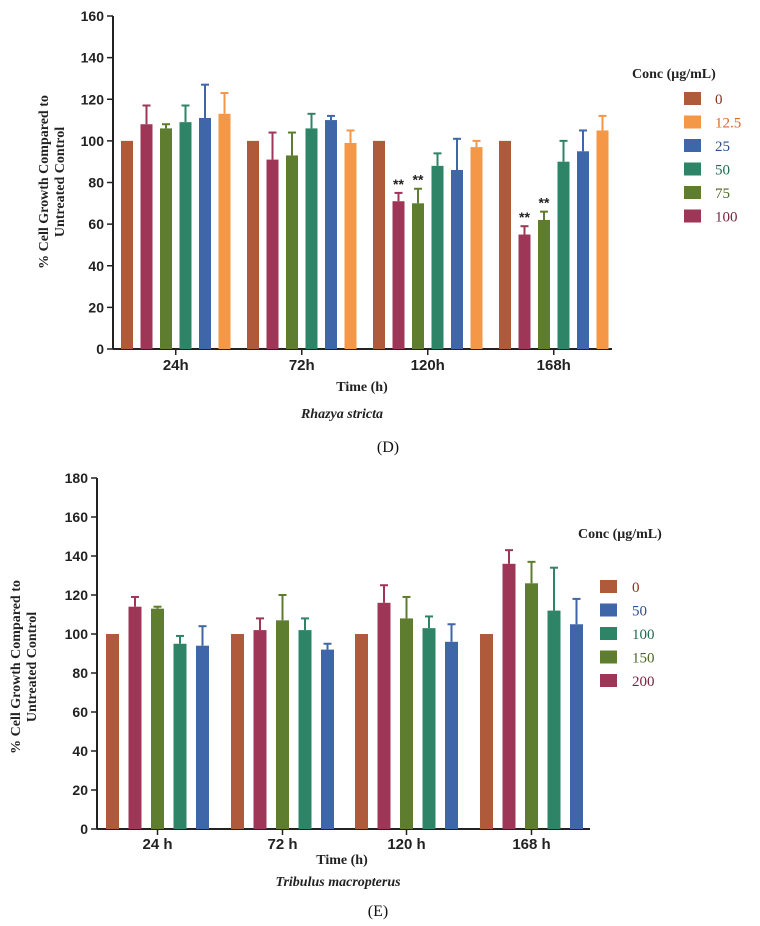  What do you see at coordinates (639, 612) in the screenshot?
I see `chart-e-legend-label: 50` at bounding box center [639, 612].